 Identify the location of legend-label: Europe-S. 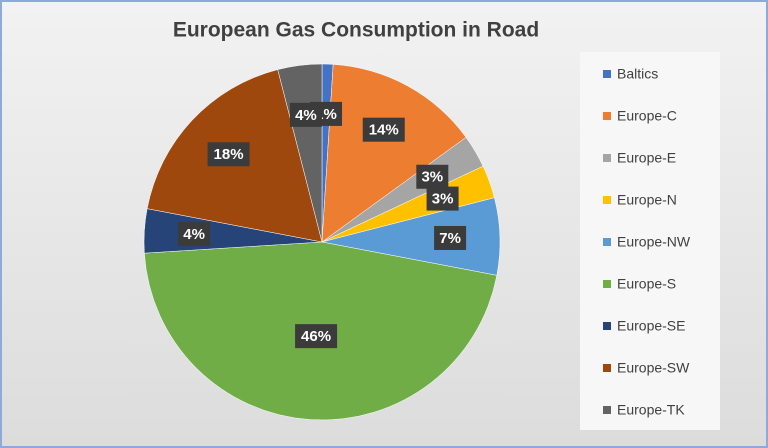
(646, 284).